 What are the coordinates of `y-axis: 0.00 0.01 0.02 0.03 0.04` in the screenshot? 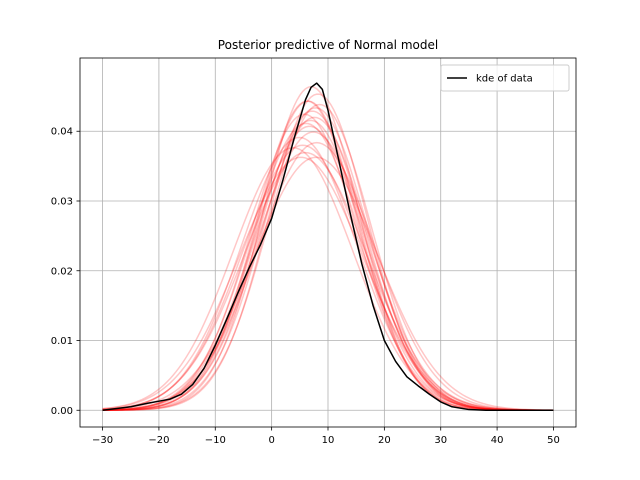 It's located at (65, 272).